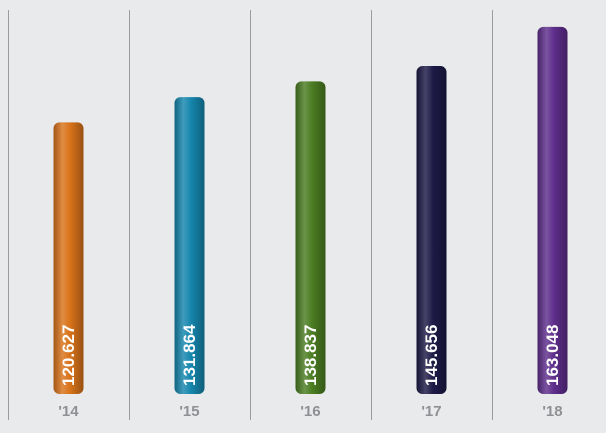 Image resolution: width=606 pixels, height=433 pixels. Describe the element at coordinates (189, 355) in the screenshot. I see `value-label-1: 131.864` at that location.